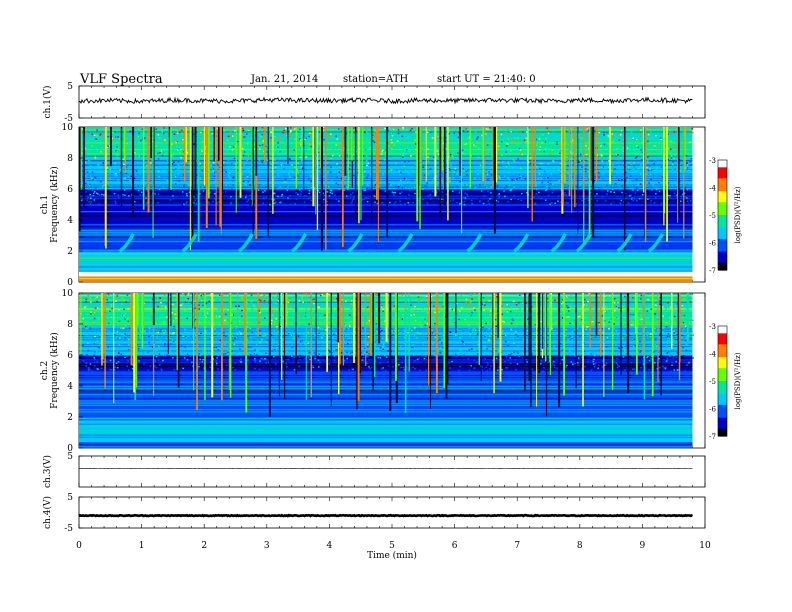 The image size is (792, 612). What do you see at coordinates (386, 209) in the screenshot?
I see `ch1-freq-line` at bounding box center [386, 209].